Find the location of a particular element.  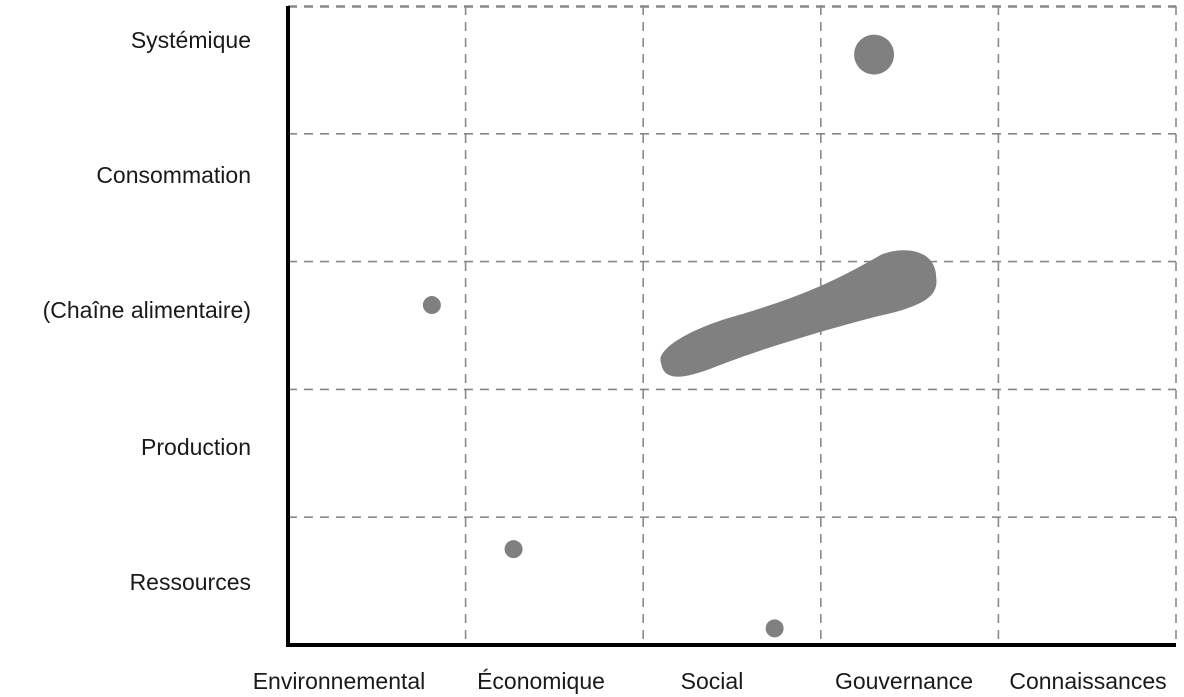

row-label-production: Production is located at coordinates (196, 447).